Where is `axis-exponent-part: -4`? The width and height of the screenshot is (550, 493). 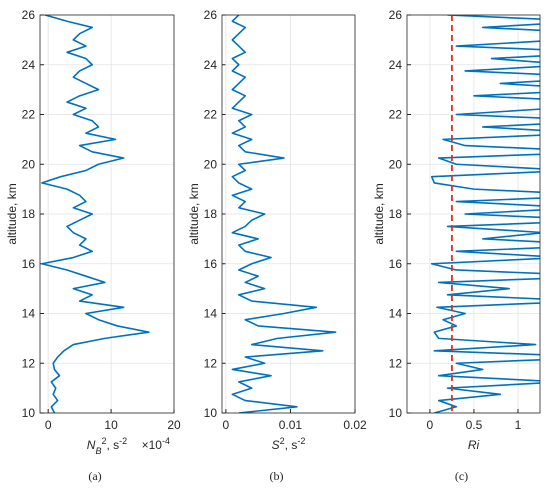
axis-exponent-part: -4 is located at coordinates (166, 441).